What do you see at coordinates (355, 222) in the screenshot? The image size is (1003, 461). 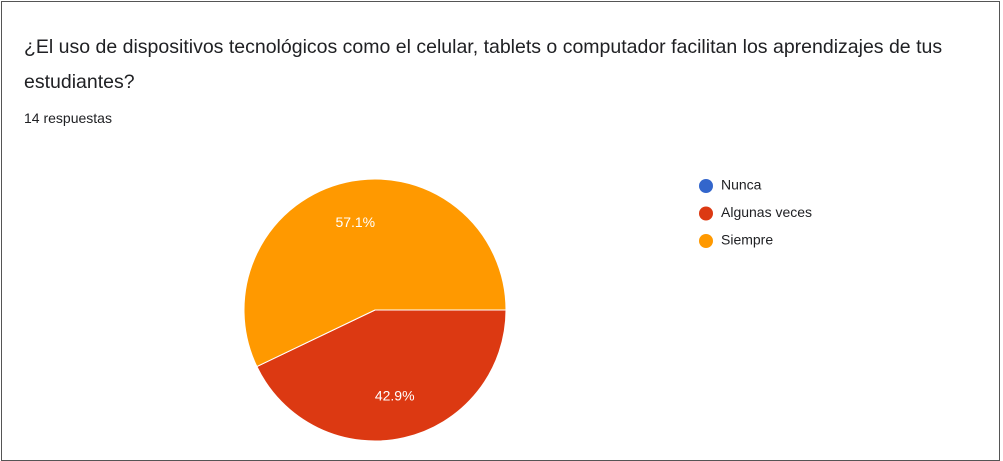 I see `slice-label: 57.1%` at bounding box center [355, 222].